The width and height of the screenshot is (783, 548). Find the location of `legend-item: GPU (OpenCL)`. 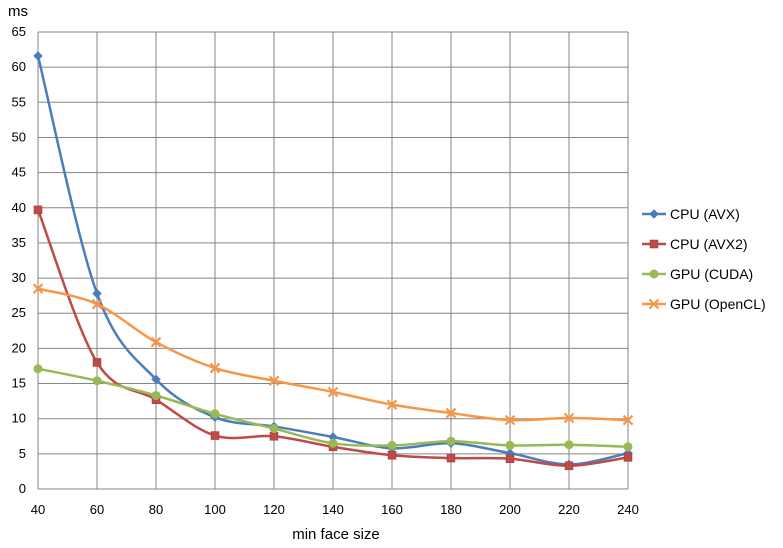

legend-item: GPU (OpenCL) is located at coordinates (704, 304).